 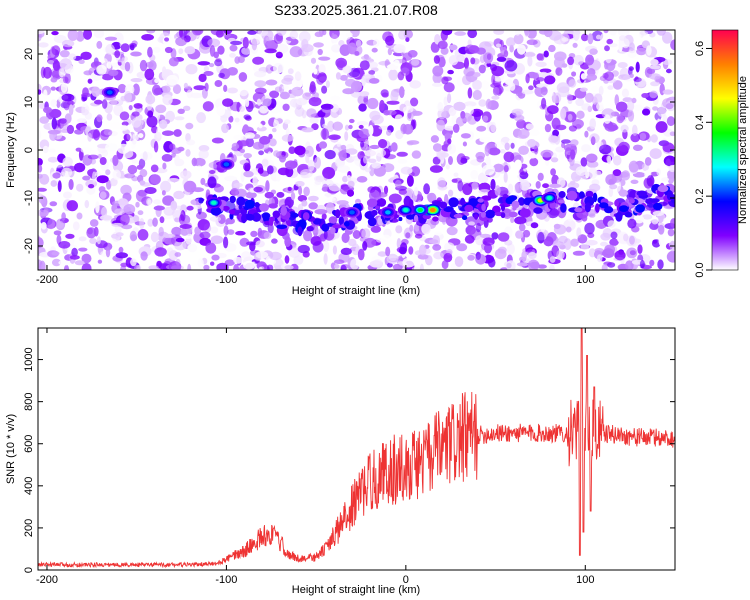 What do you see at coordinates (29, 444) in the screenshot?
I see `snr-y-tick-label: 600` at bounding box center [29, 444].